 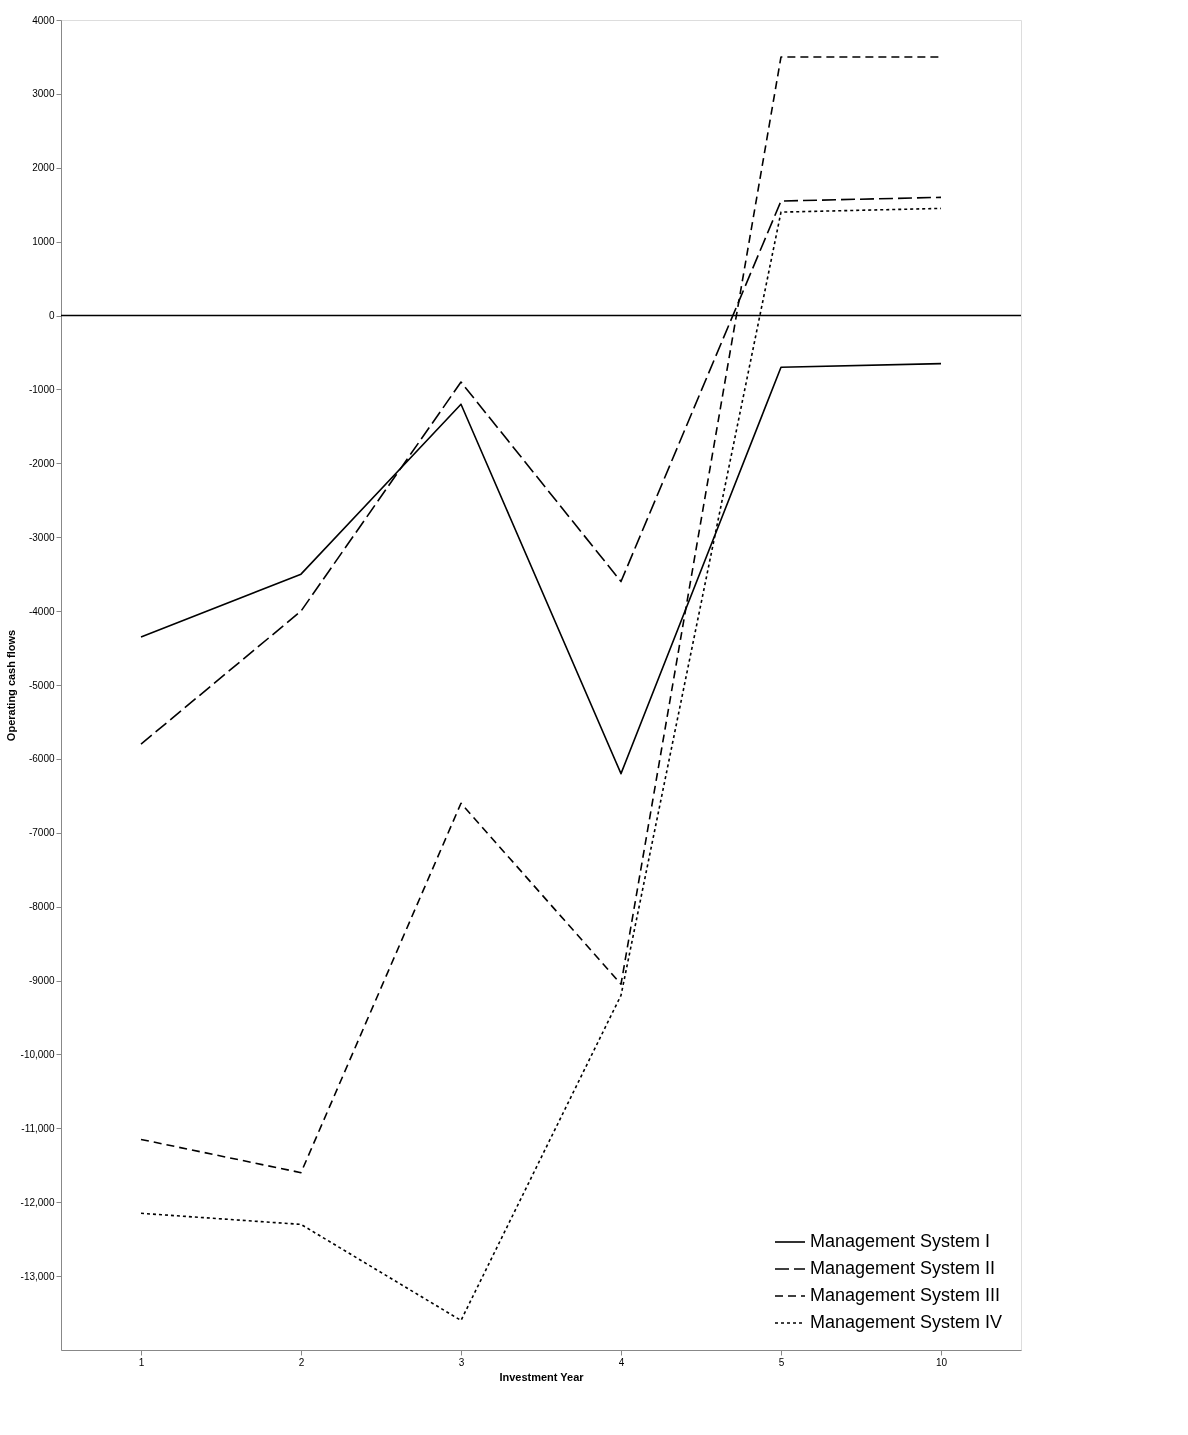 What do you see at coordinates (41, 611) in the screenshot?
I see `y-tick-label: -4000` at bounding box center [41, 611].